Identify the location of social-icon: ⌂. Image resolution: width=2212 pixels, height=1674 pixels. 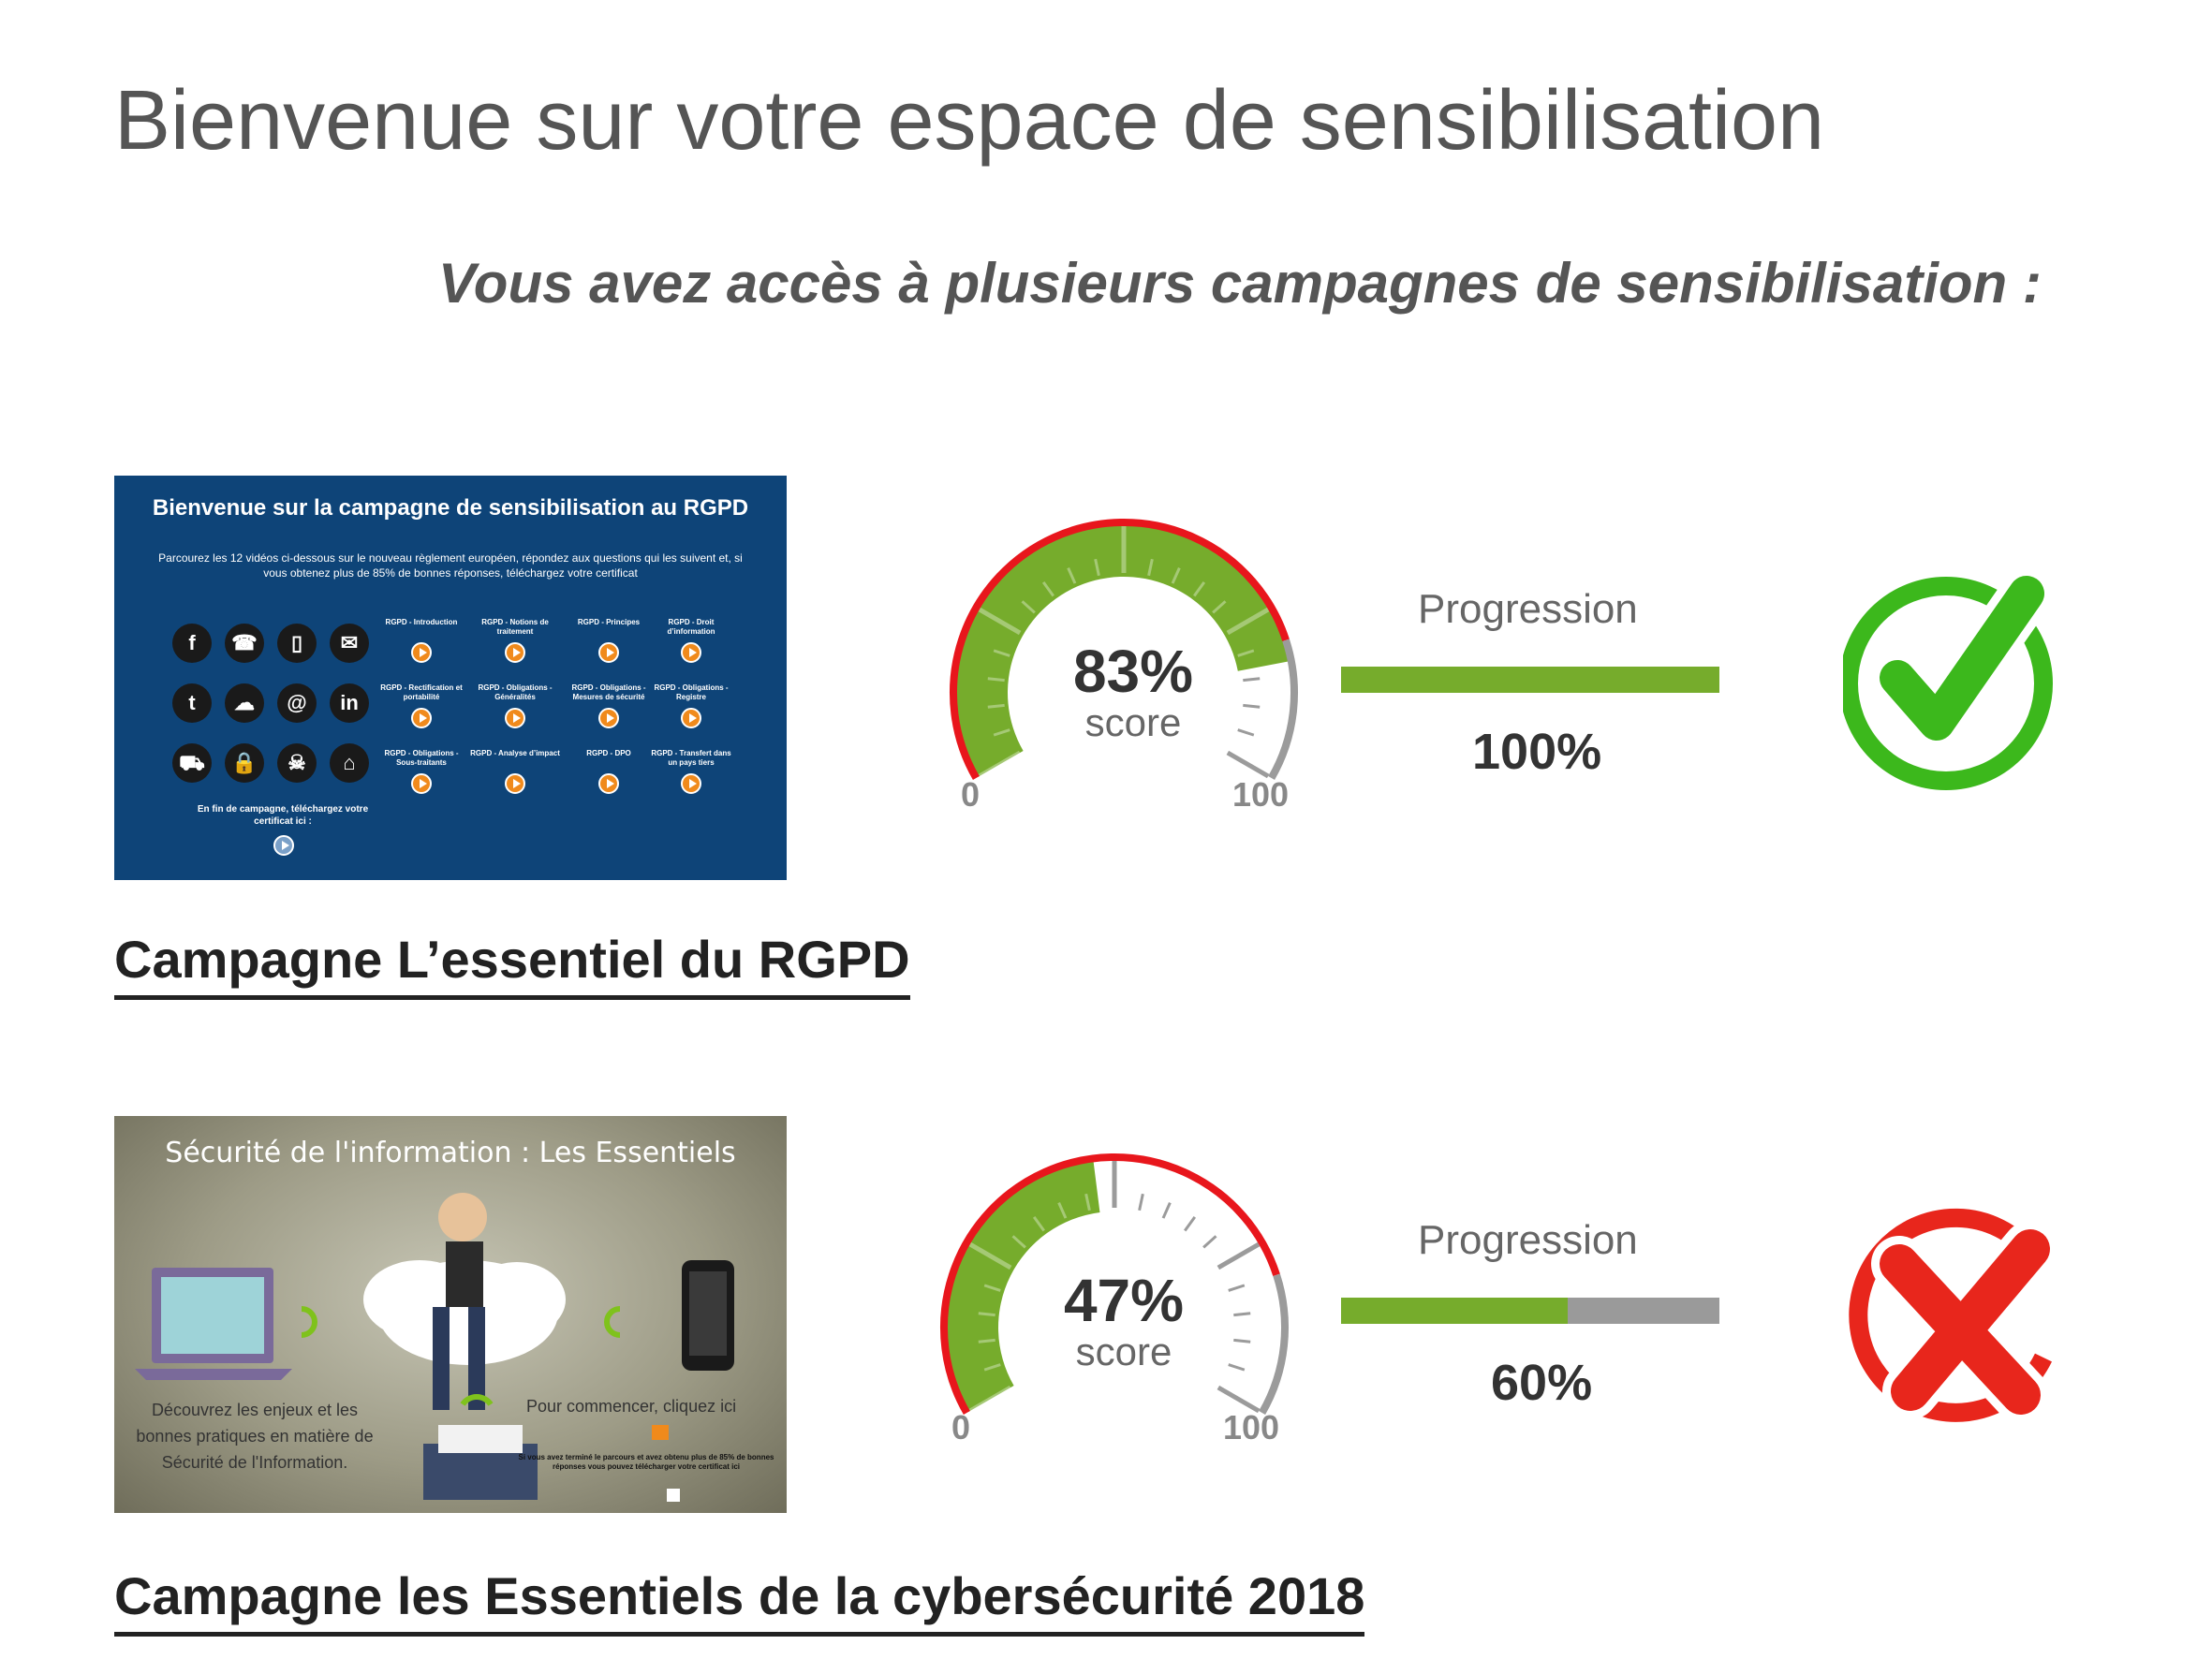
(349, 763).